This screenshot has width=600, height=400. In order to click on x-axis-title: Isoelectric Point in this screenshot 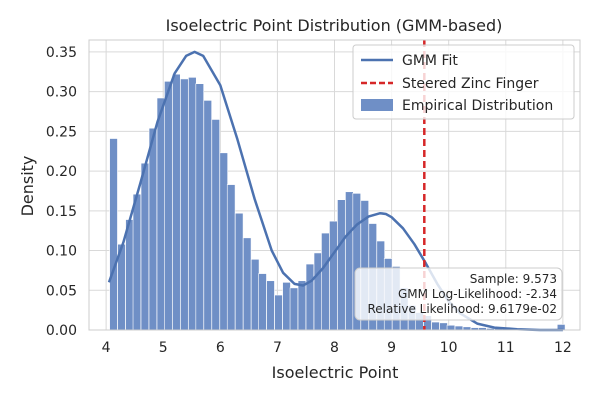, I will do `click(335, 372)`.